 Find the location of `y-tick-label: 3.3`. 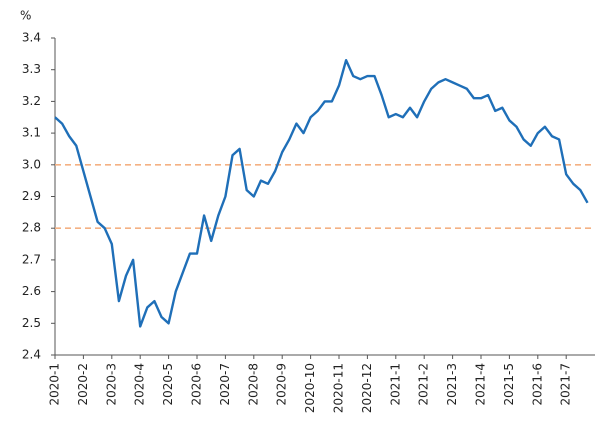

y-tick-label: 3.3 is located at coordinates (31, 69).